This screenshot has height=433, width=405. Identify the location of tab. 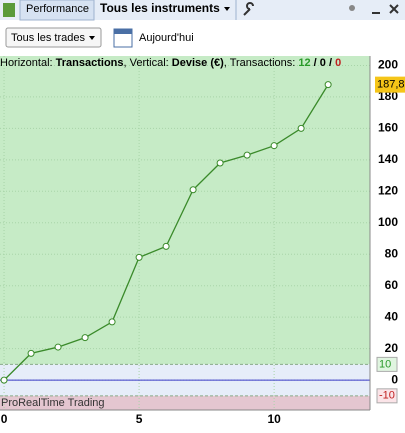
(57, 10).